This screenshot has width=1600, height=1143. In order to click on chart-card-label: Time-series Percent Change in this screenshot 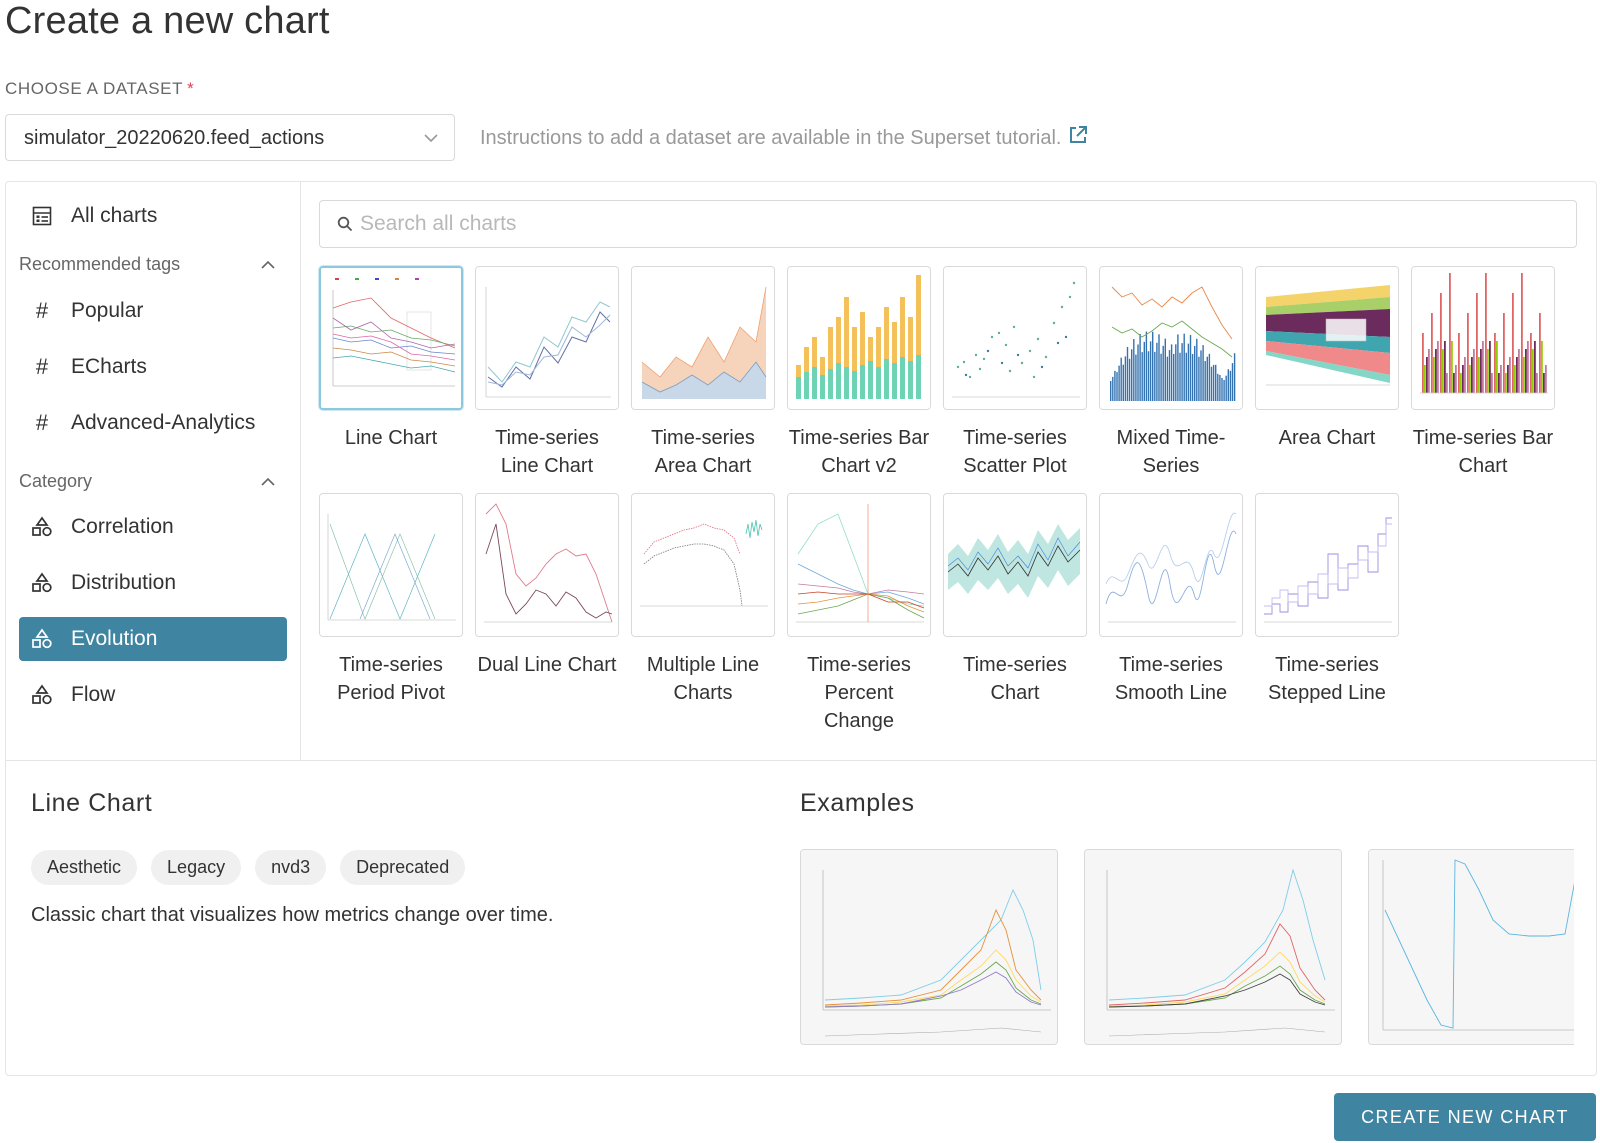, I will do `click(859, 693)`.